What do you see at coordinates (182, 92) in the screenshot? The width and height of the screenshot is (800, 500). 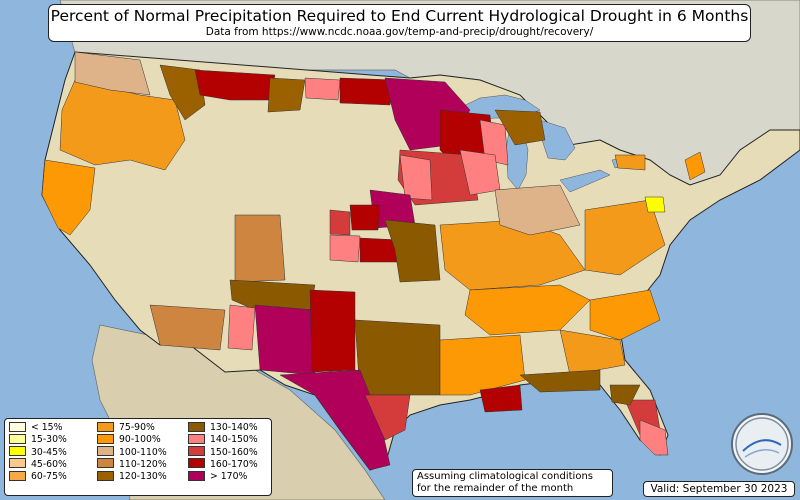 I see `region-idaho-brown` at bounding box center [182, 92].